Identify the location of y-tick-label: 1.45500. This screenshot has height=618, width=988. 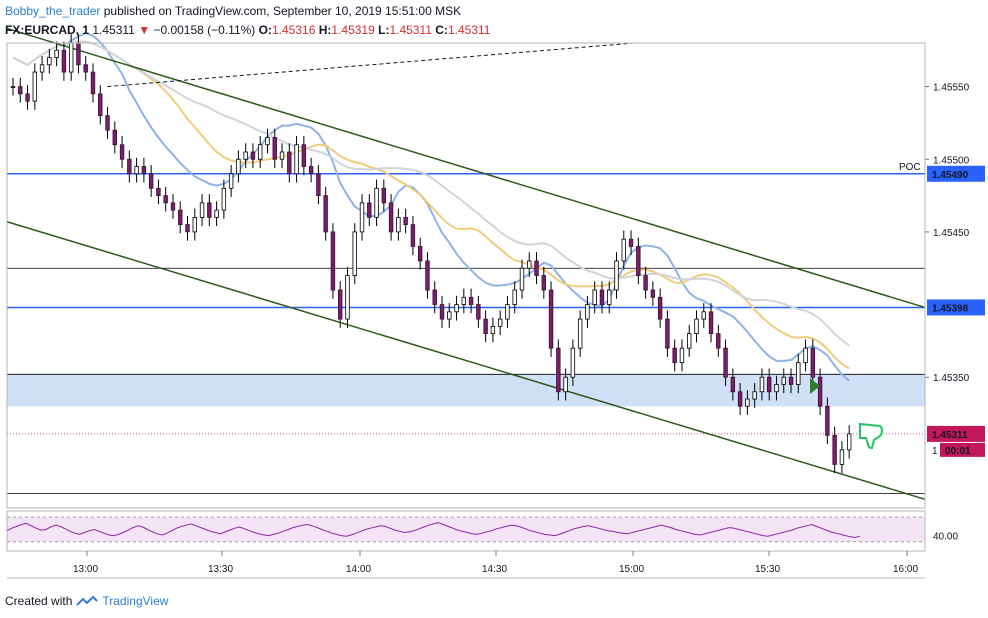
(951, 160).